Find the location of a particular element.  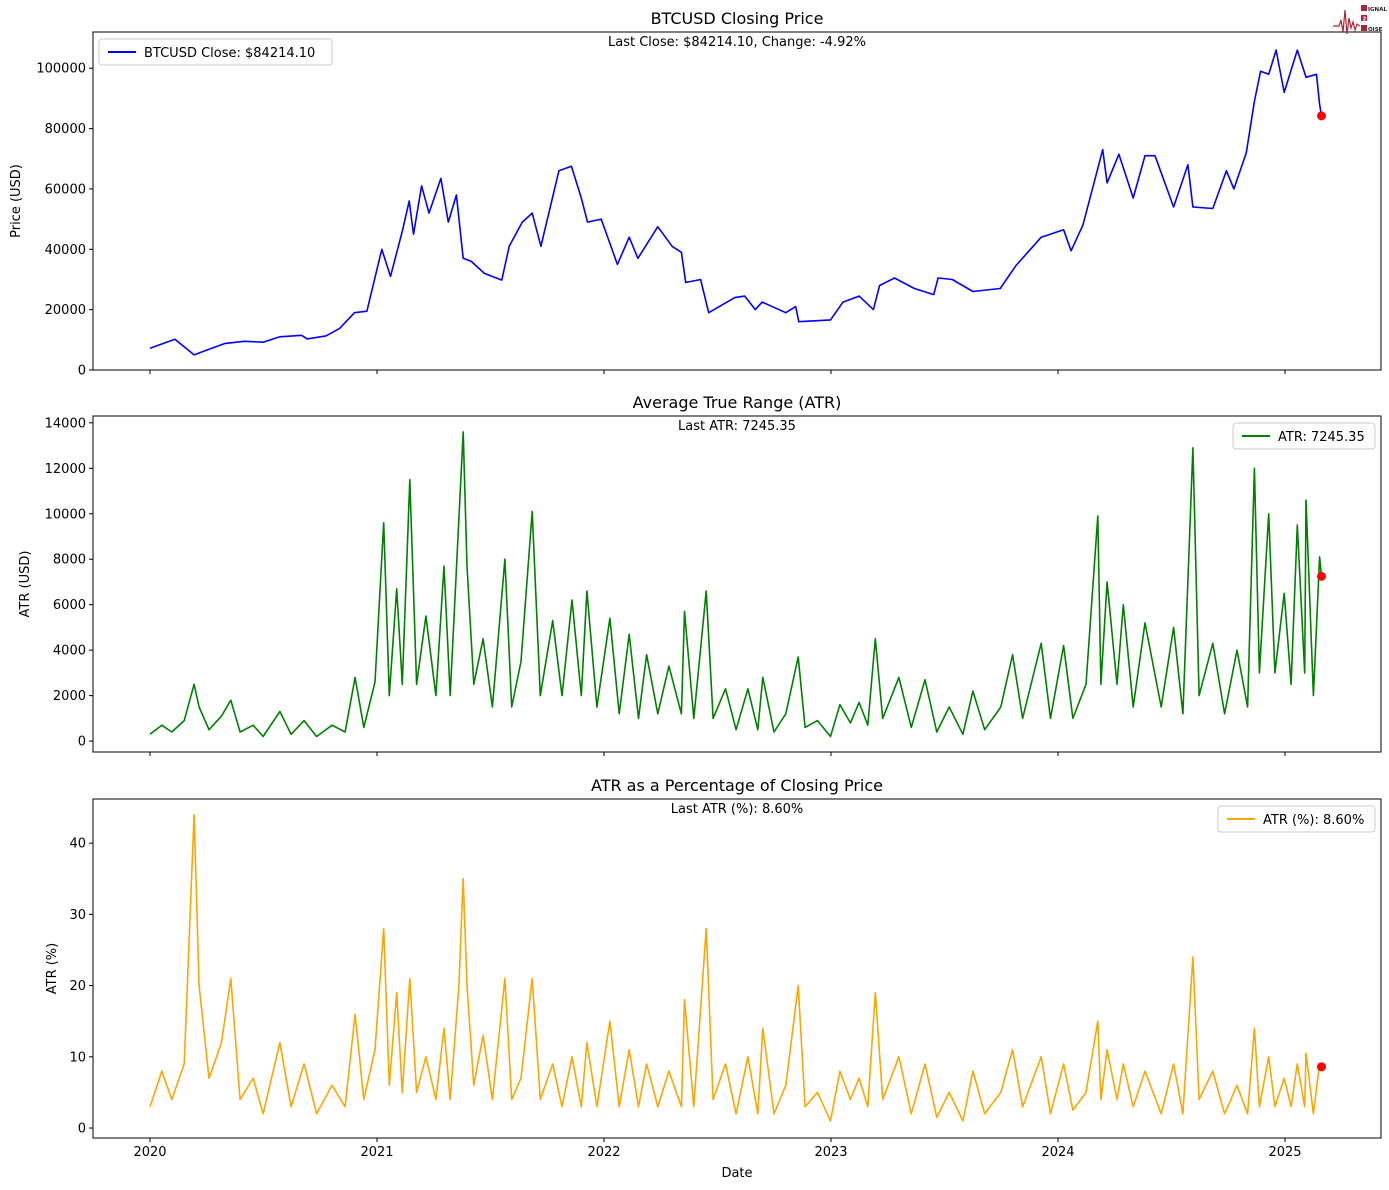

y-axis-label: ATR (USD) is located at coordinates (25, 584).